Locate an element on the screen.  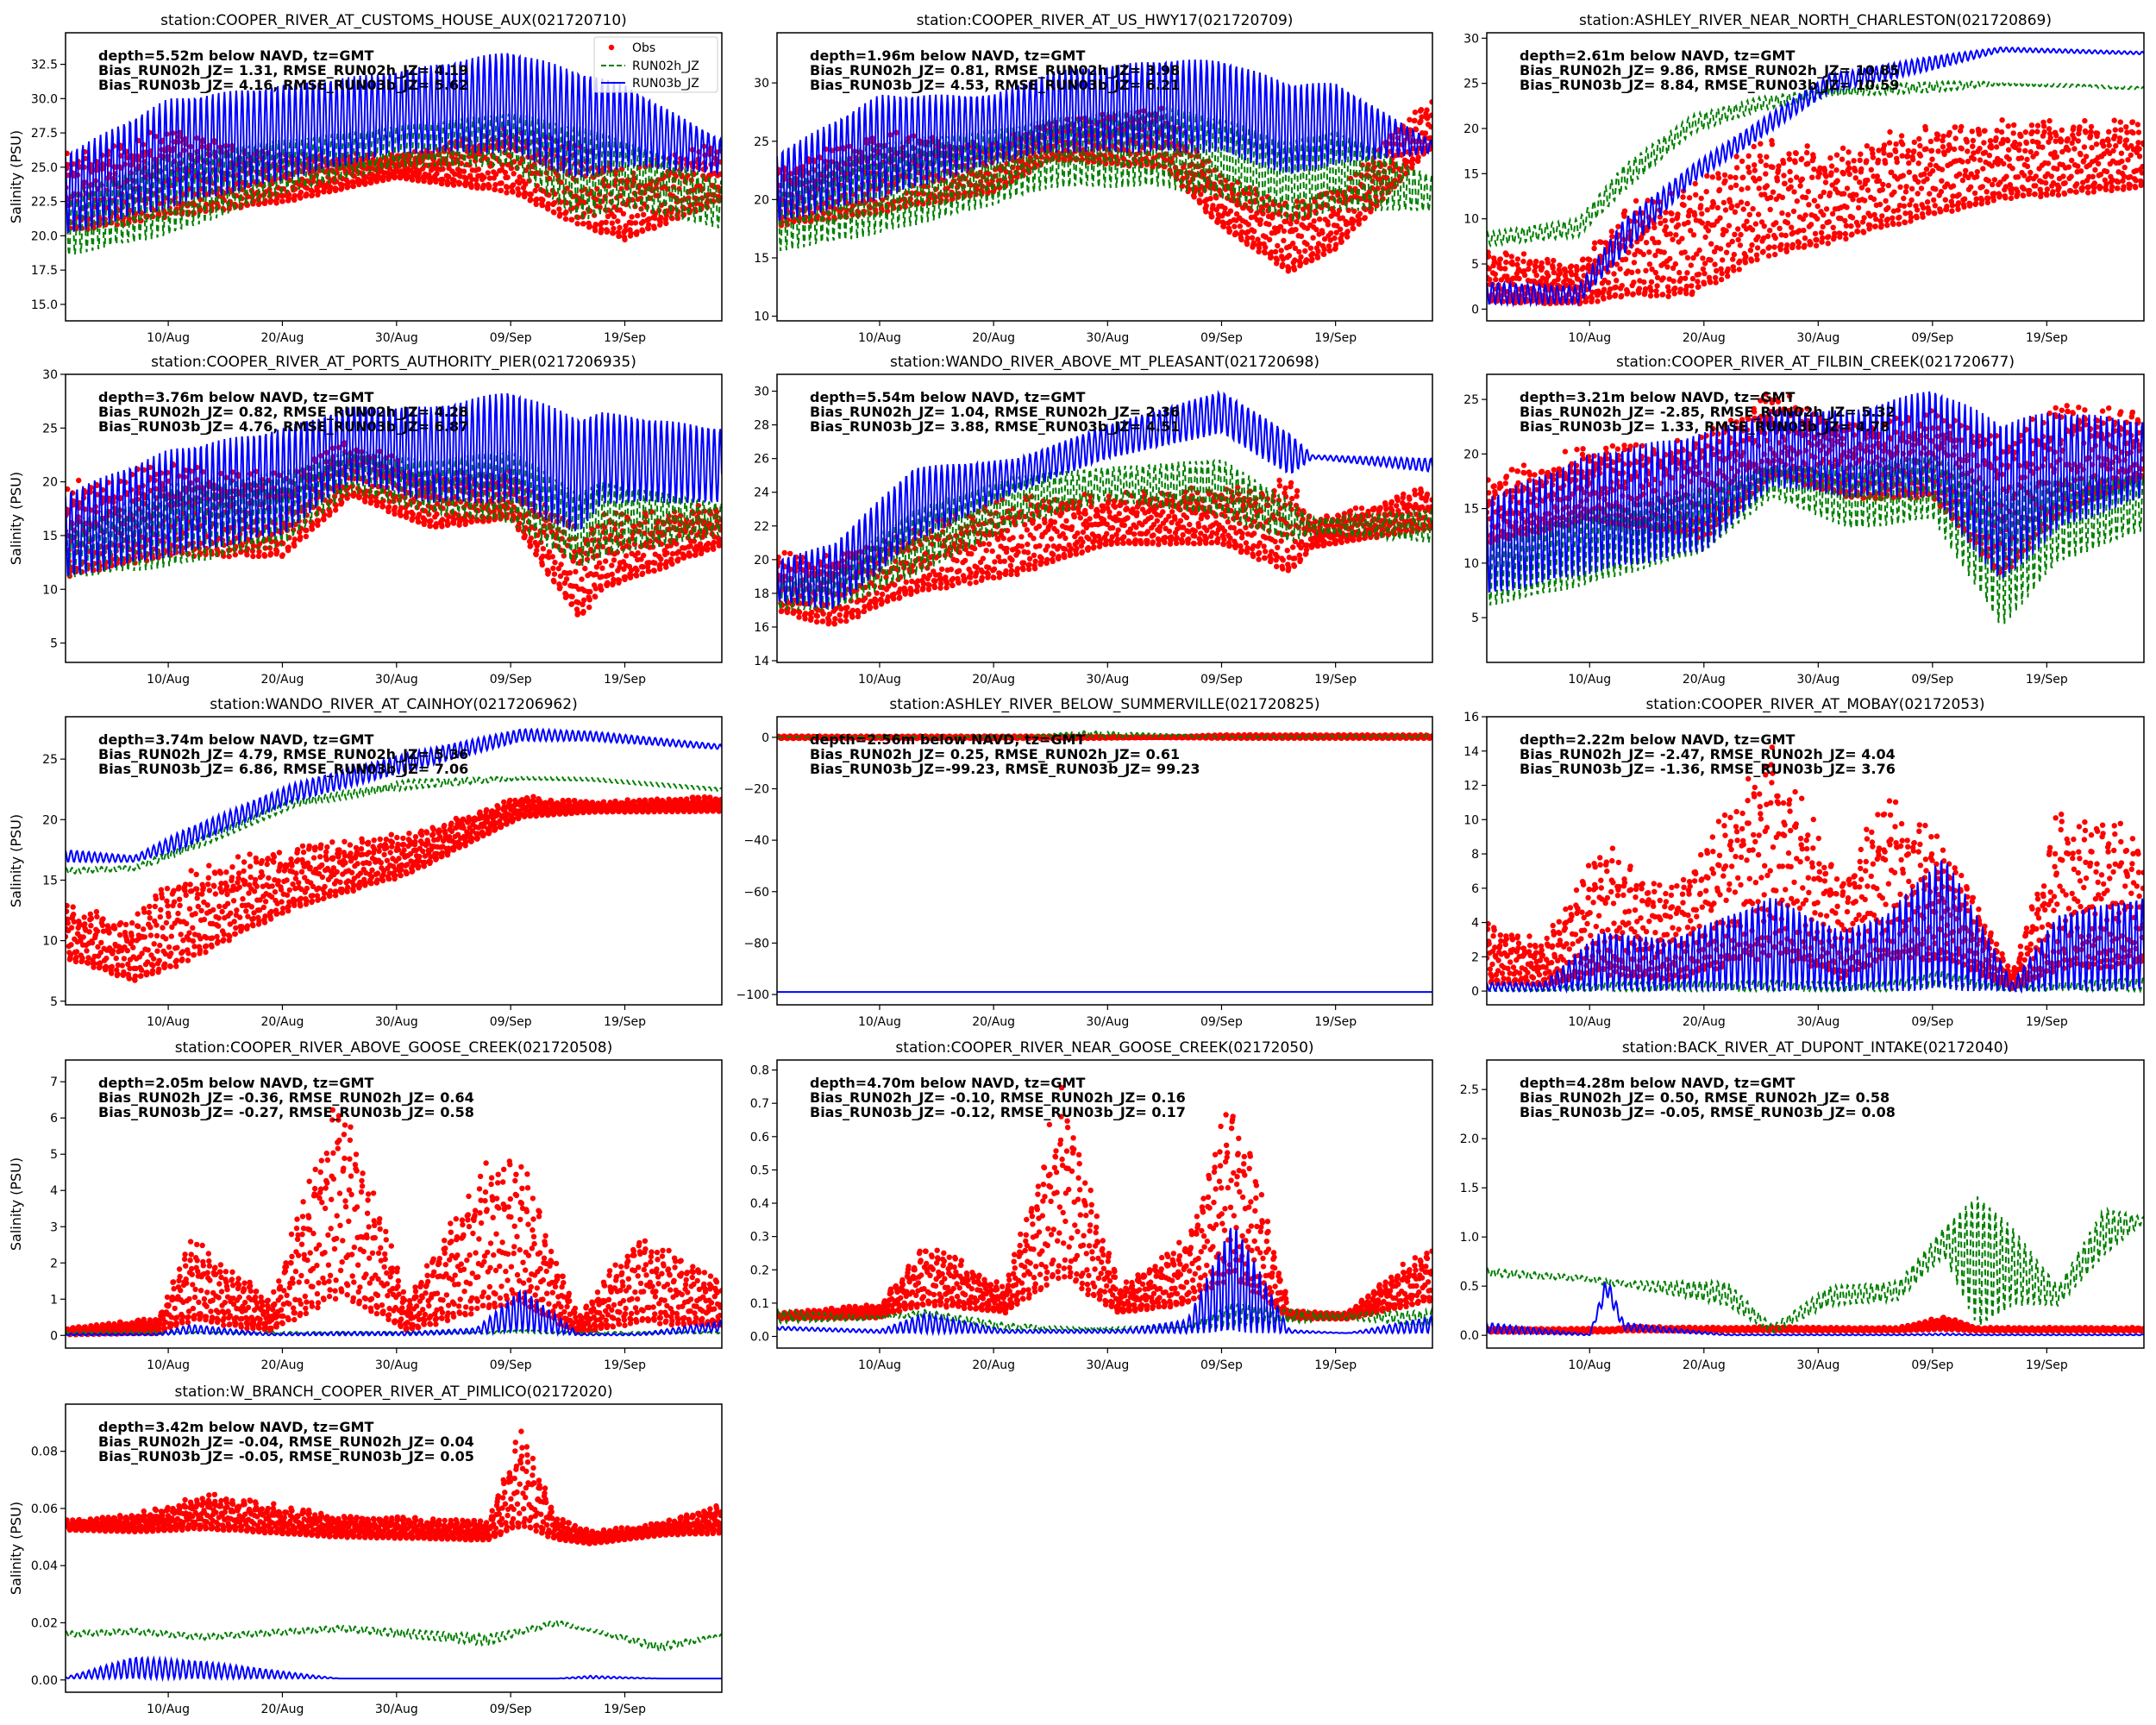
y-tick-label: 20 is located at coordinates (1471, 129).